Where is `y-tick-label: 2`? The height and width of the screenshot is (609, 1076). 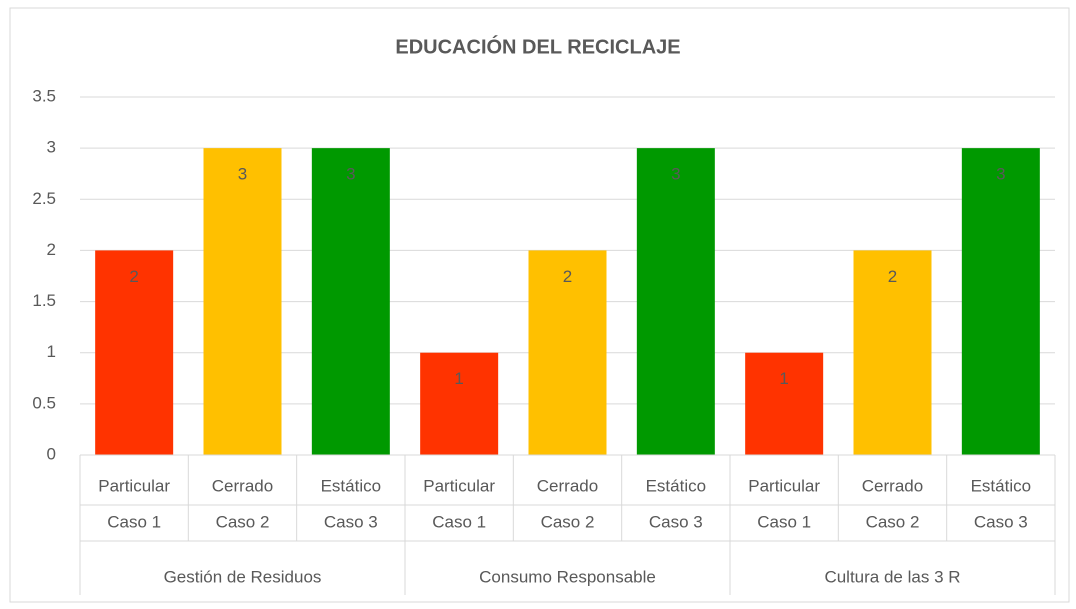
y-tick-label: 2 is located at coordinates (51, 249).